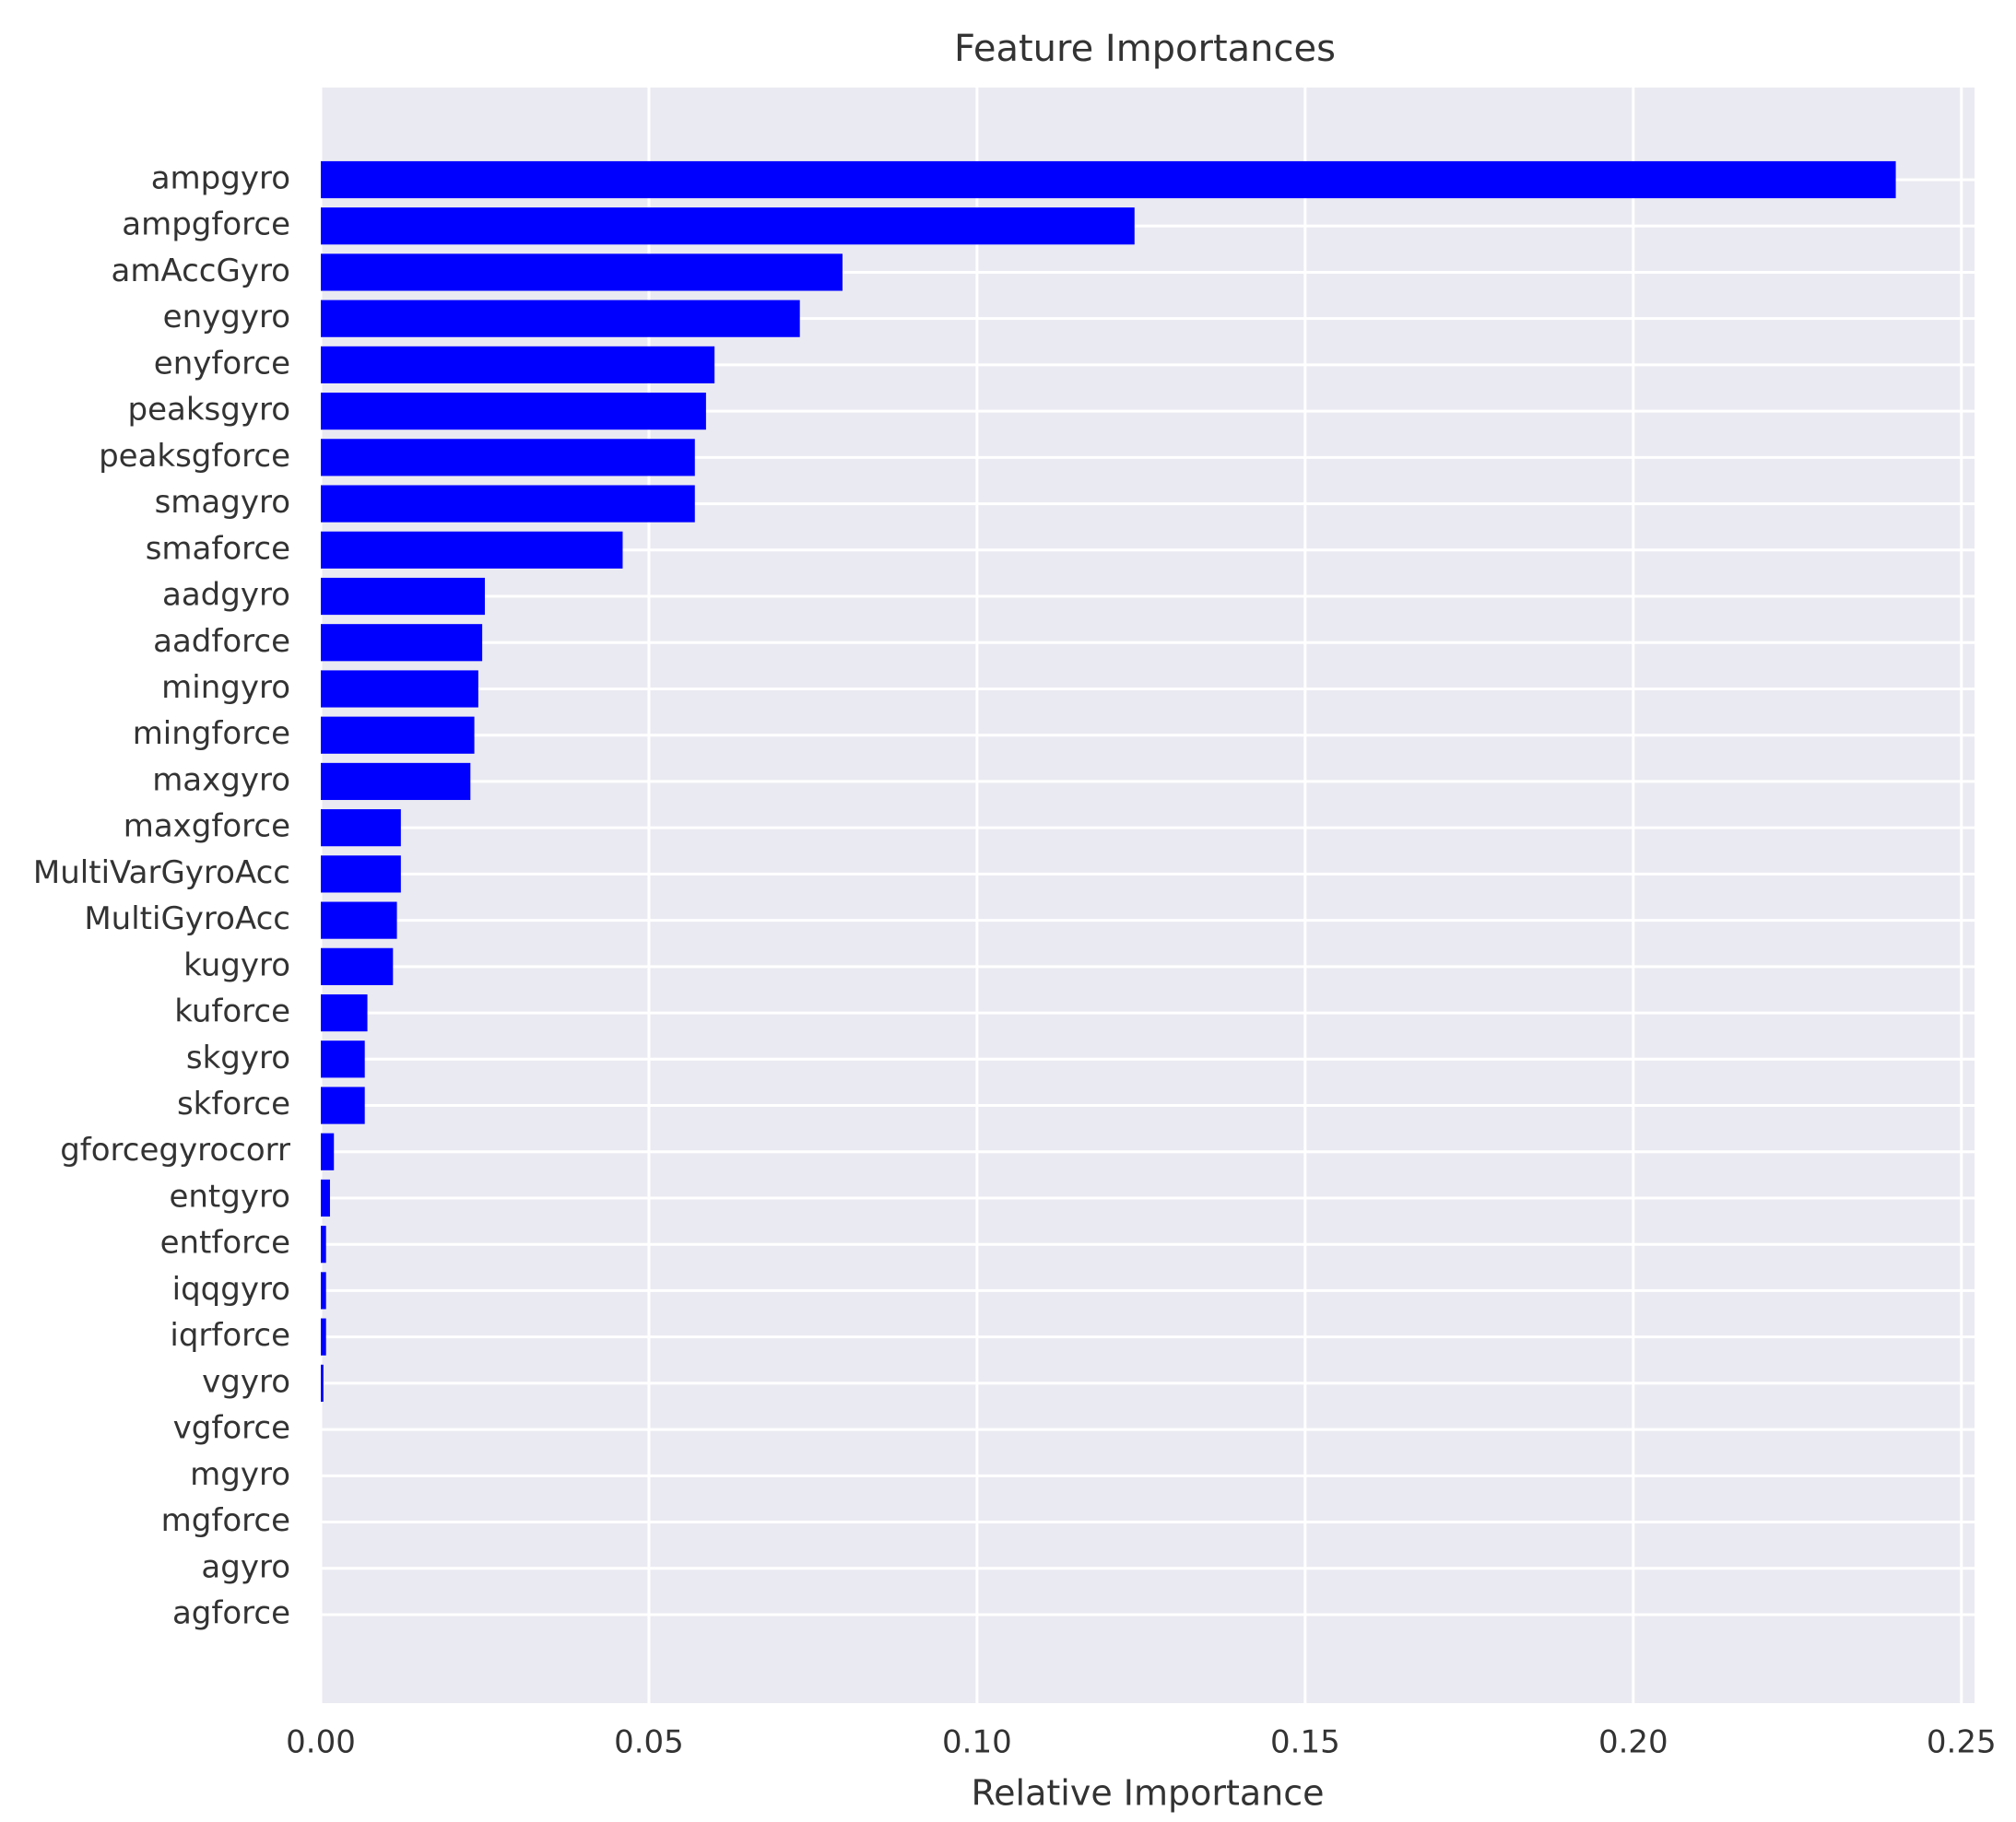 This screenshot has width=2016, height=1822. What do you see at coordinates (234, 1104) in the screenshot?
I see `y-tick-label: skforce` at bounding box center [234, 1104].